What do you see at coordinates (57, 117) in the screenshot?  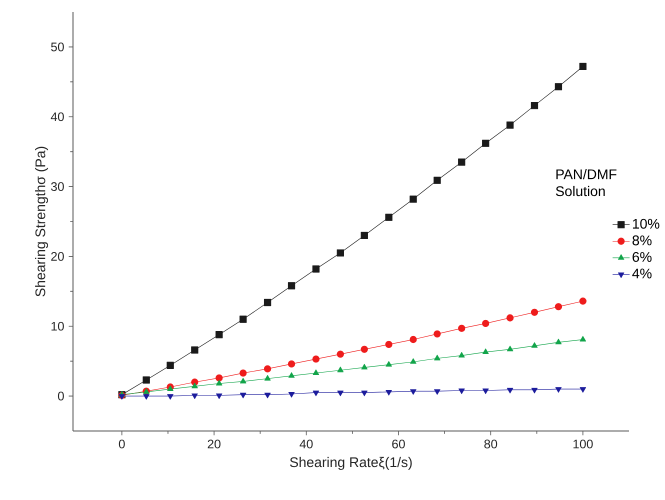 I see `y-tick-label: 40` at bounding box center [57, 117].